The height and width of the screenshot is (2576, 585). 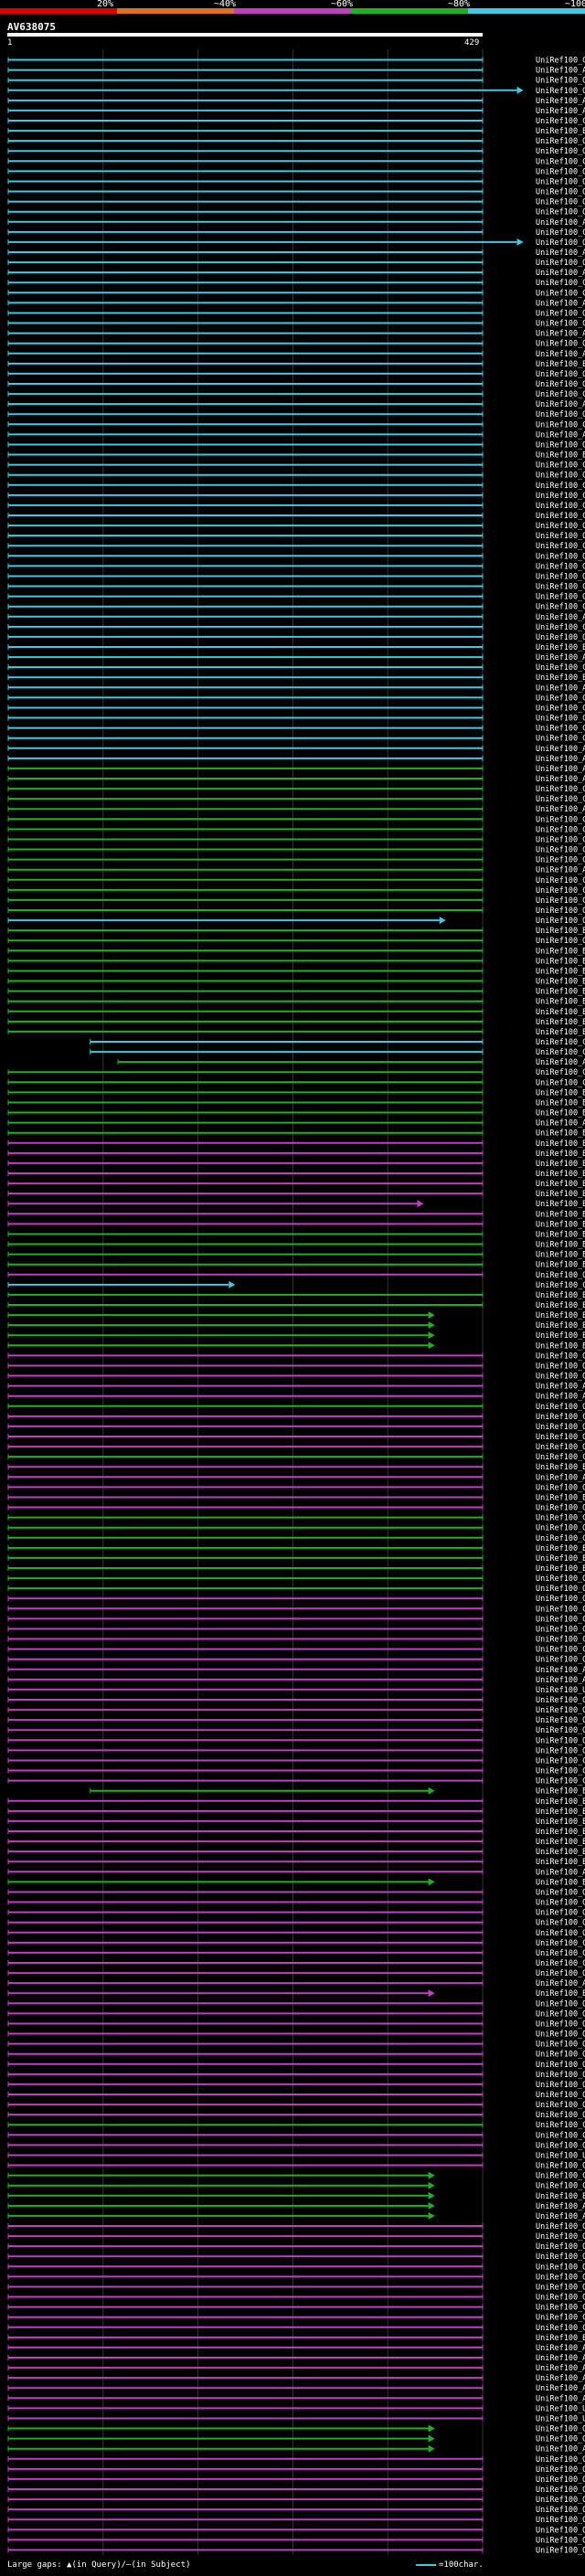 I want to click on hit-label: UniRef100_C0LL58, so click(x=561, y=324).